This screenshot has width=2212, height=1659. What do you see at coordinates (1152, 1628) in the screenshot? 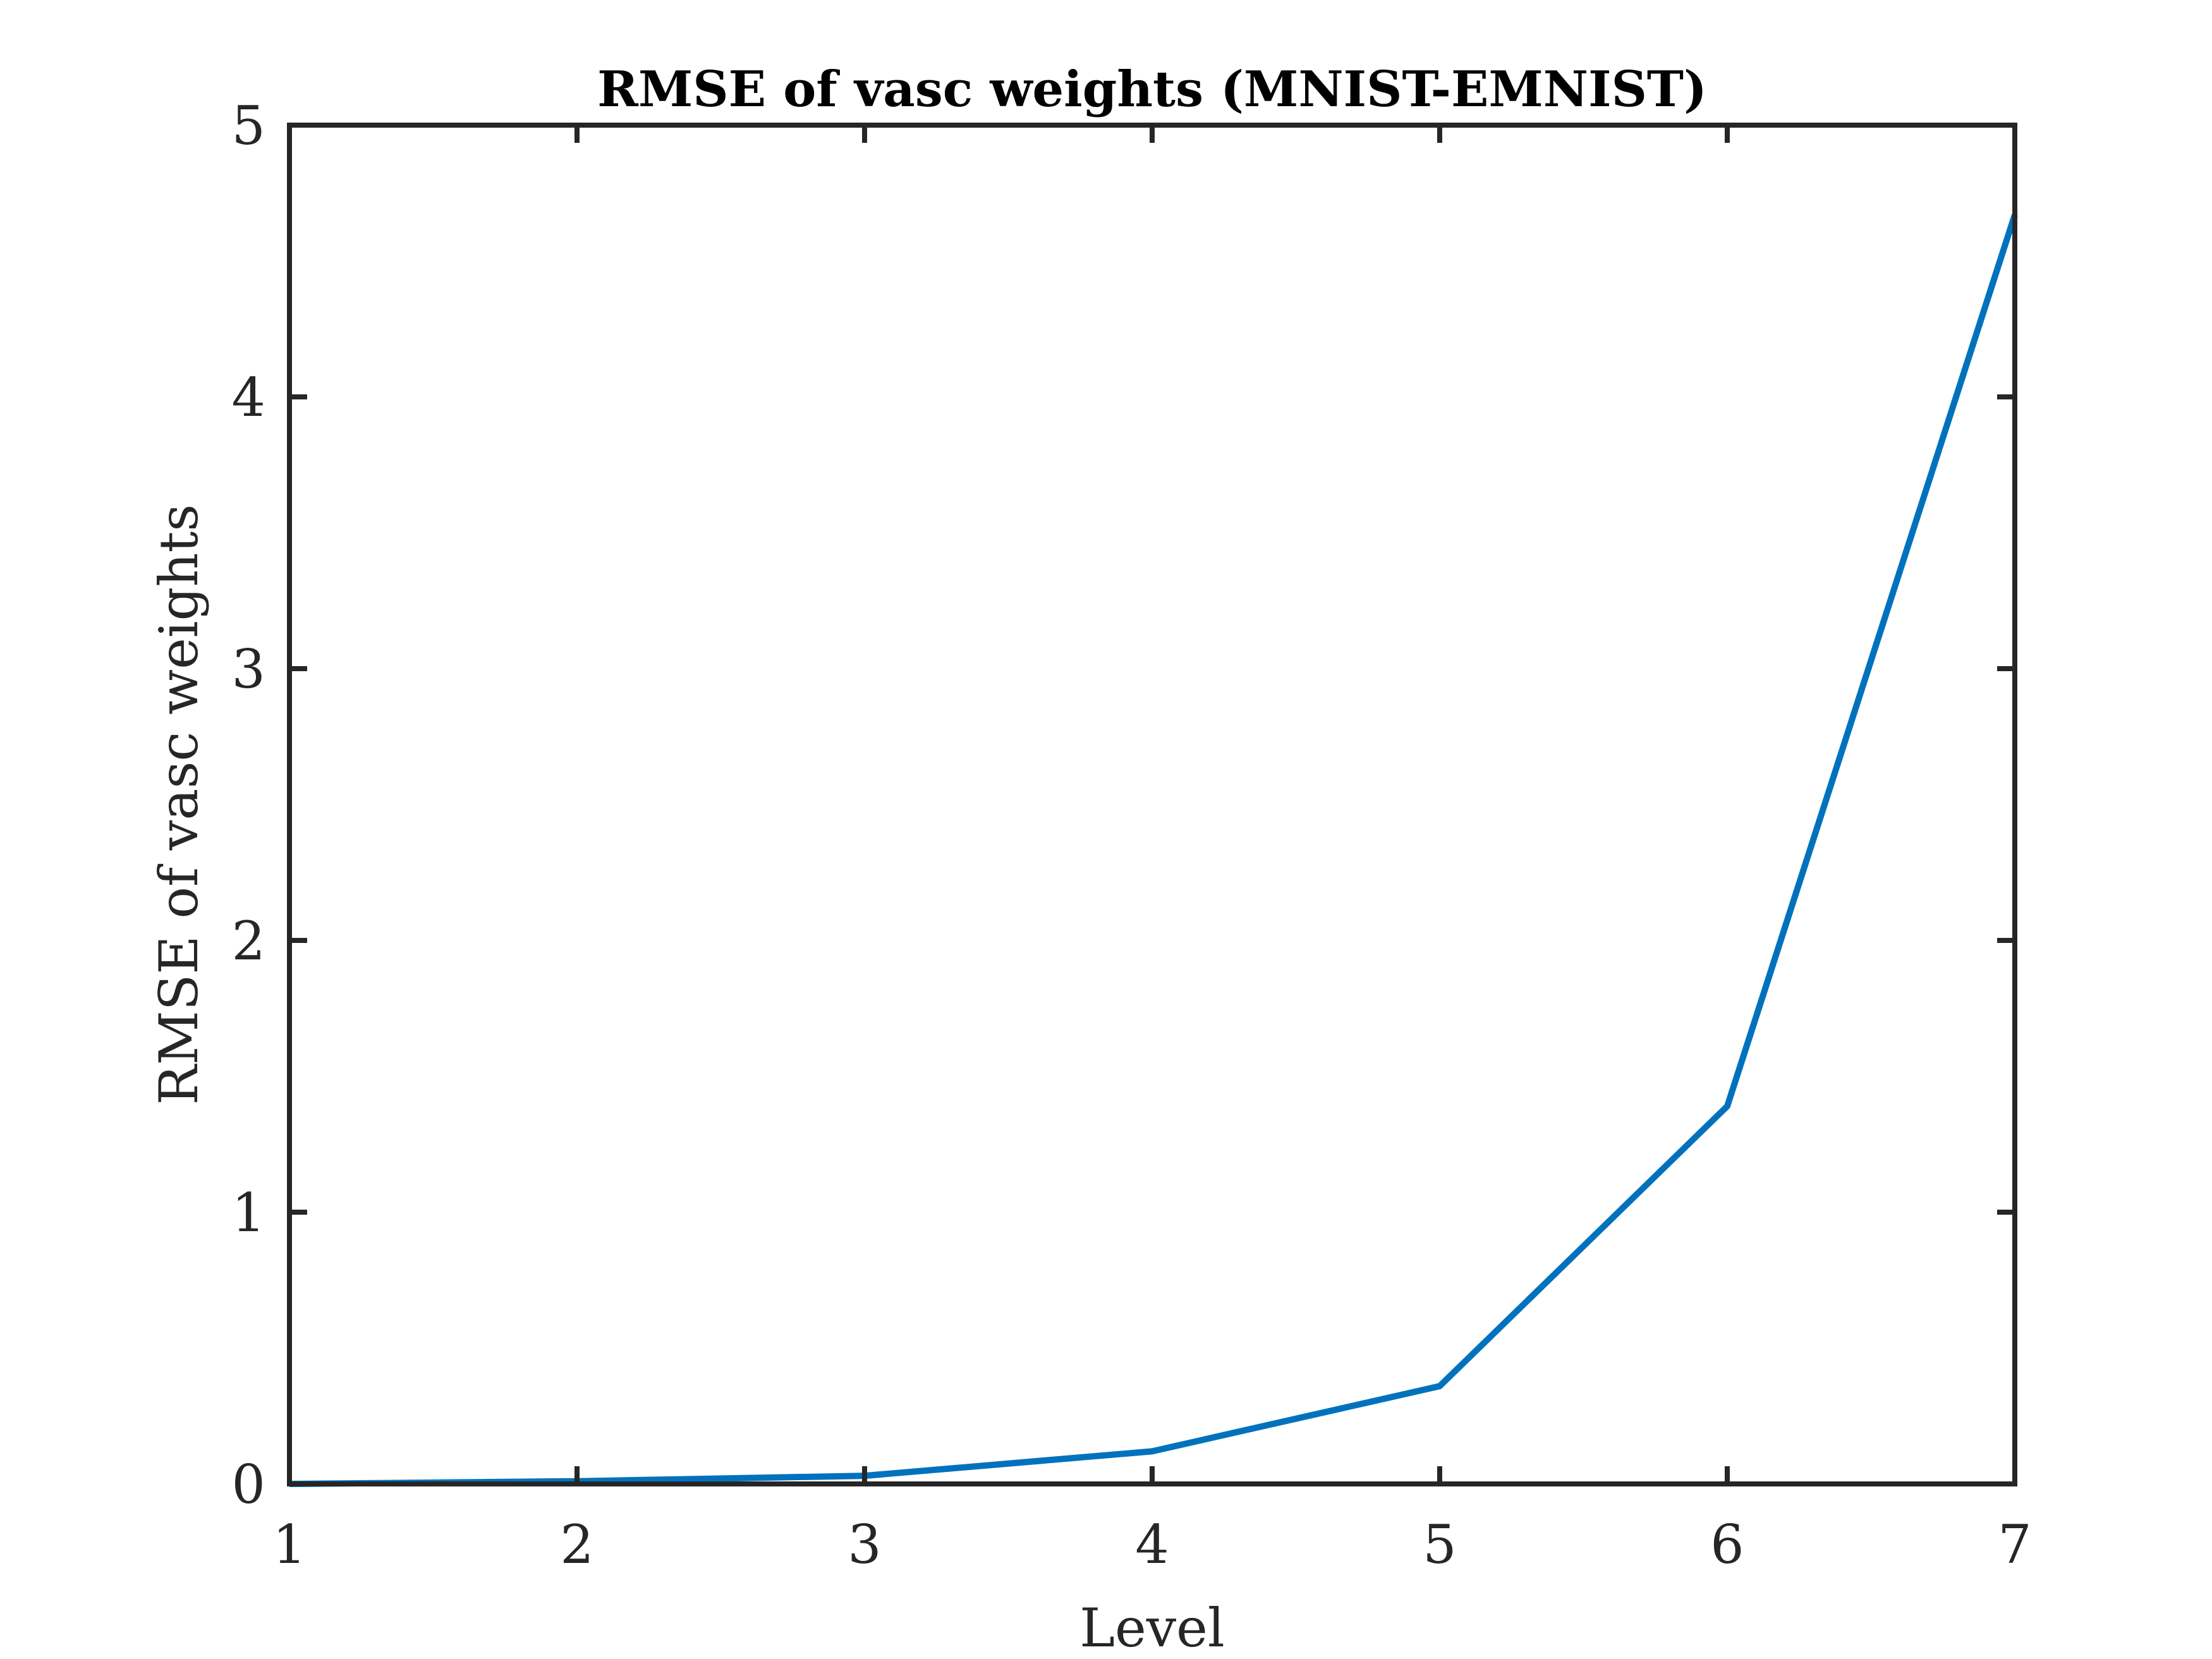
I see `x-axis-label: Level` at bounding box center [1152, 1628].